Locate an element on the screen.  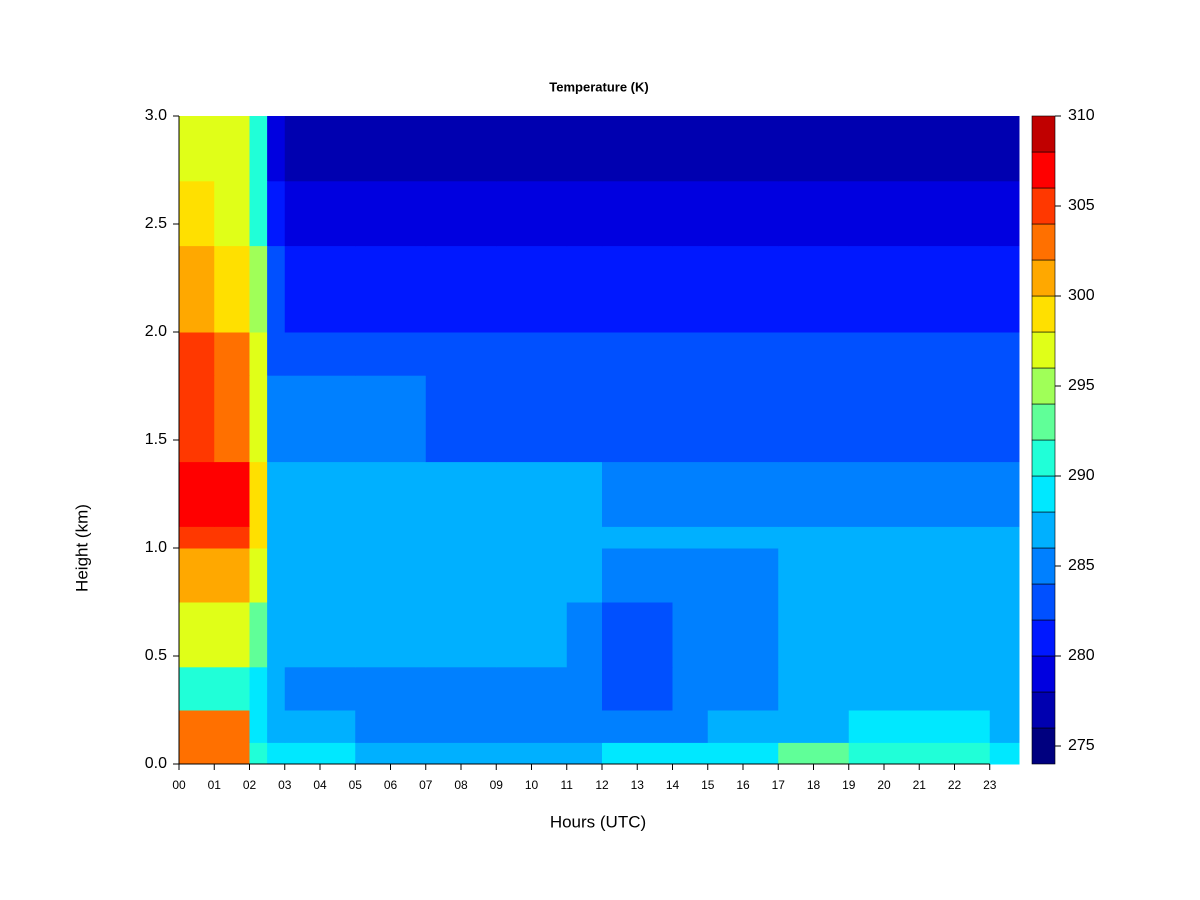
x-tick-label: 11 is located at coordinates (567, 785).